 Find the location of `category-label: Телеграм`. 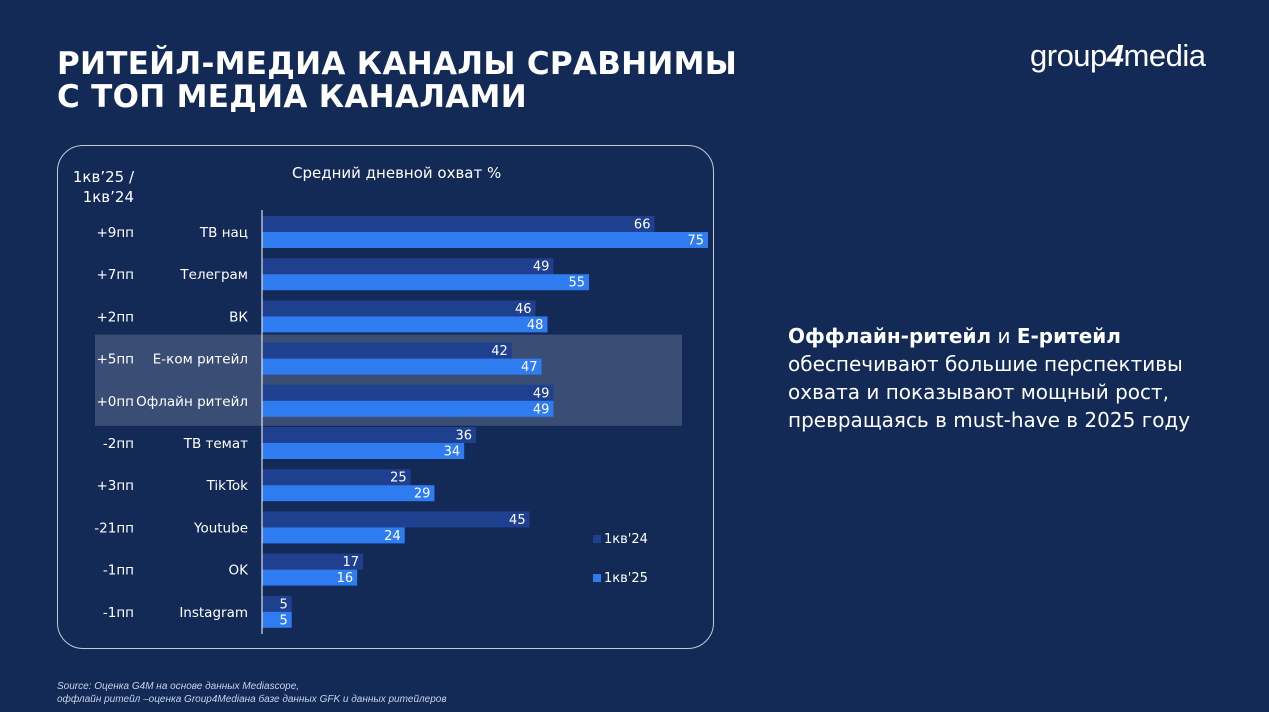

category-label: Телеграм is located at coordinates (213, 275).